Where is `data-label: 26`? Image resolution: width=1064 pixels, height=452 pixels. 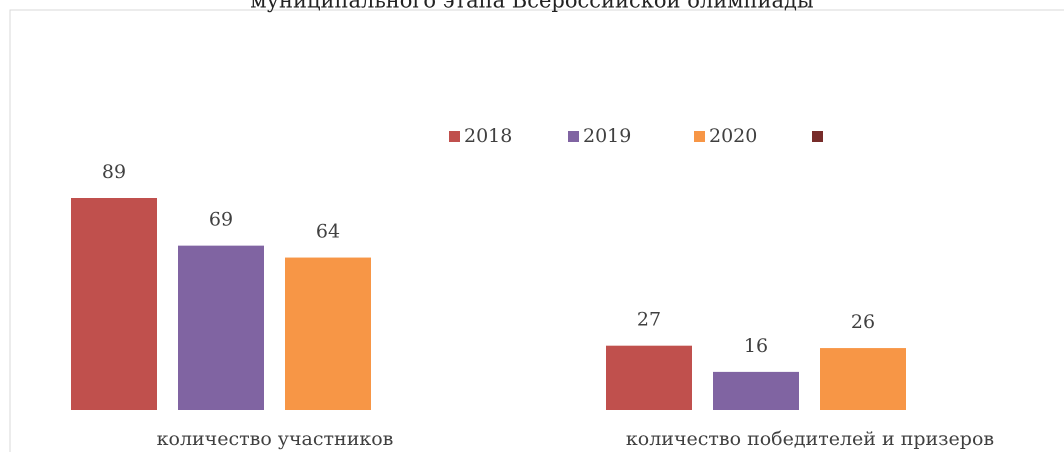 data-label: 26 is located at coordinates (863, 322).